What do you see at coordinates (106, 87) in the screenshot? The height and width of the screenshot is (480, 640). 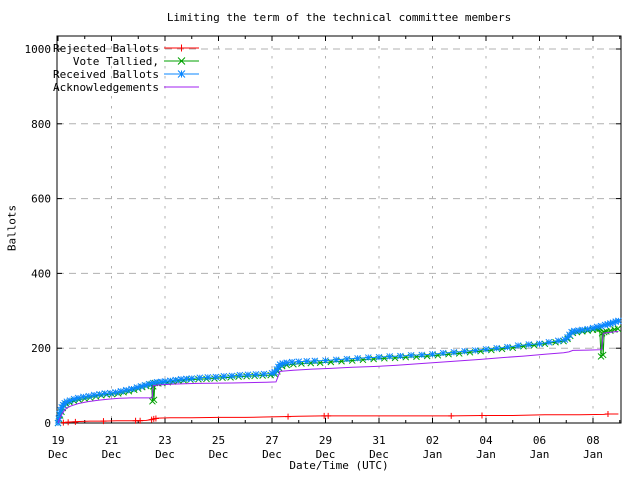 I see `legend-label: Acknowledgements` at bounding box center [106, 87].